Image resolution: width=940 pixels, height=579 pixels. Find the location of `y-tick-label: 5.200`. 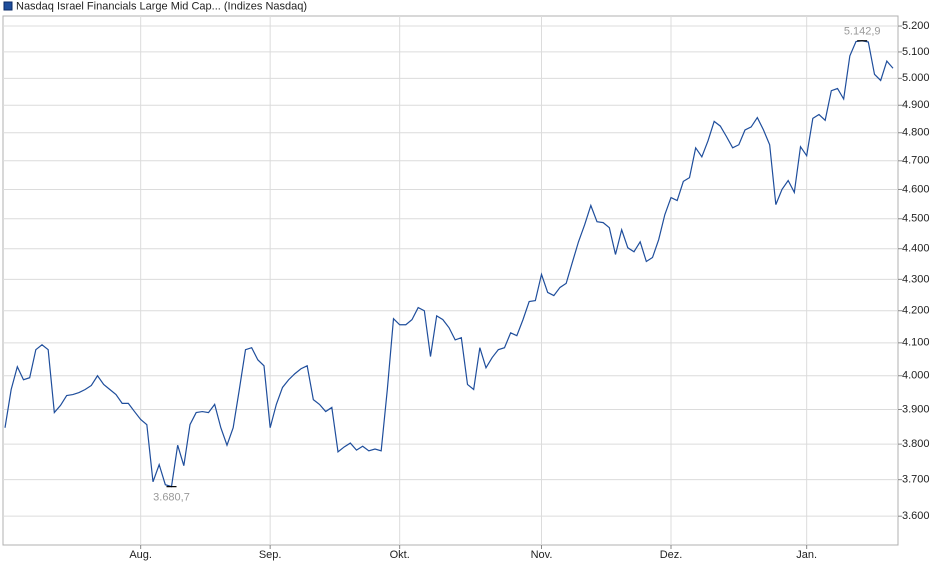

y-tick-label: 5.200 is located at coordinates (916, 26).